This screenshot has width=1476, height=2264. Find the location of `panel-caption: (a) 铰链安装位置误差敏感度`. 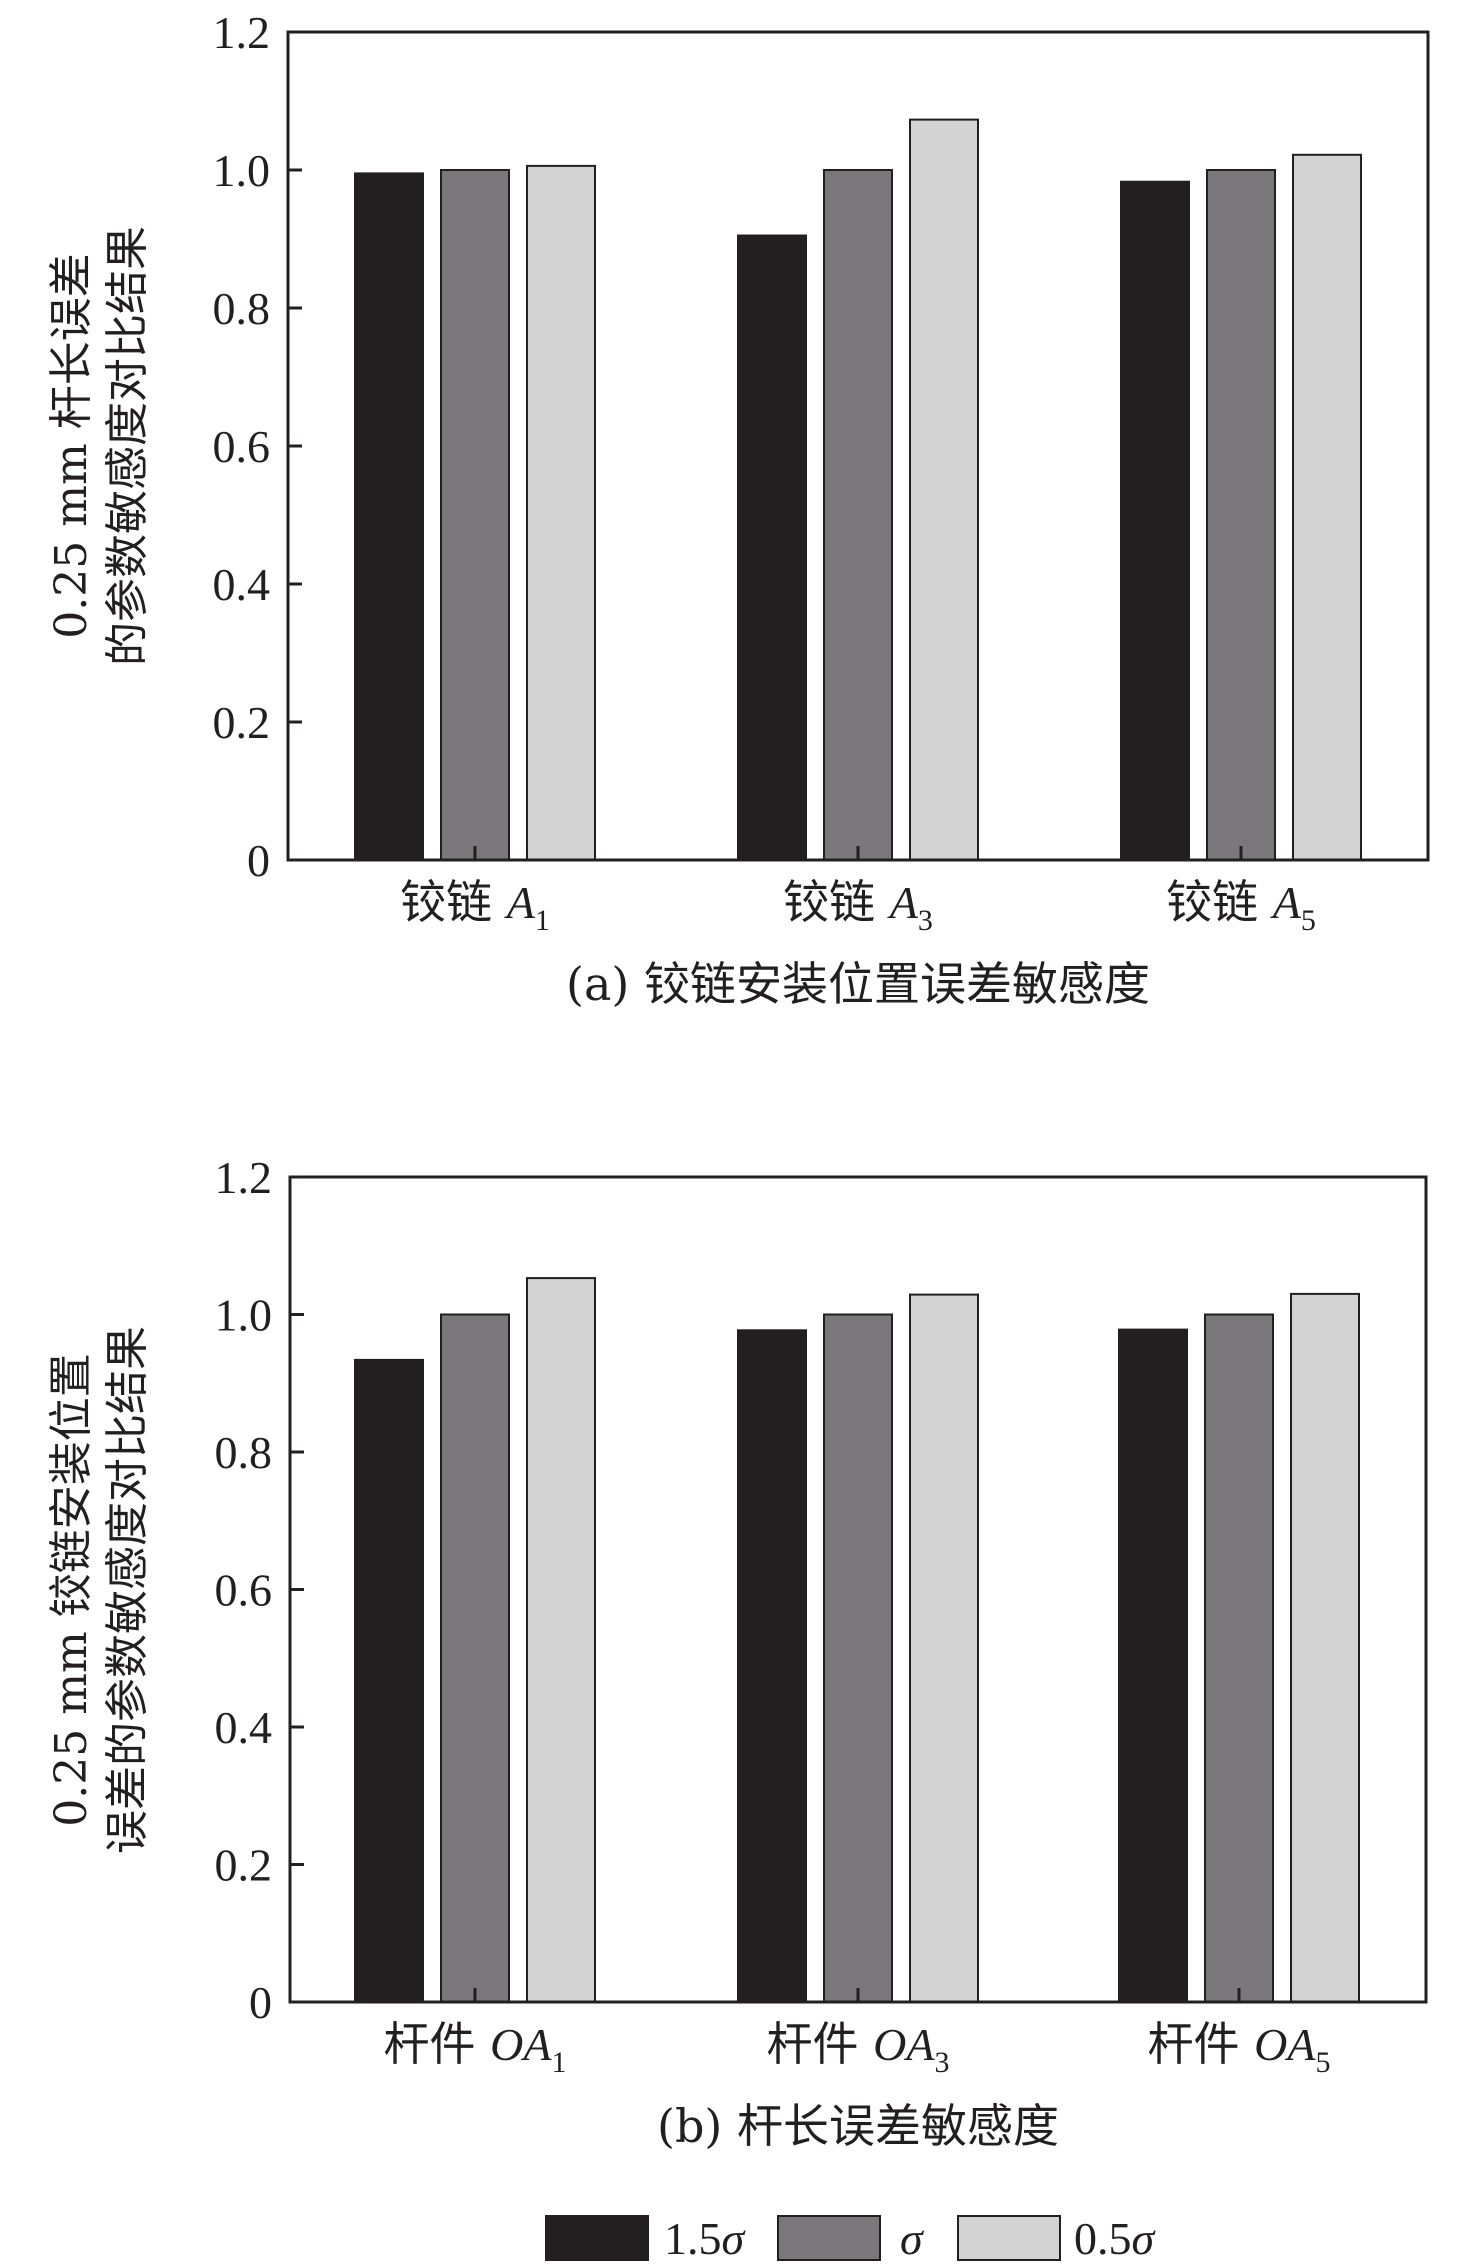

panel-caption: (a) 铰链安装位置误差敏感度 is located at coordinates (858, 984).